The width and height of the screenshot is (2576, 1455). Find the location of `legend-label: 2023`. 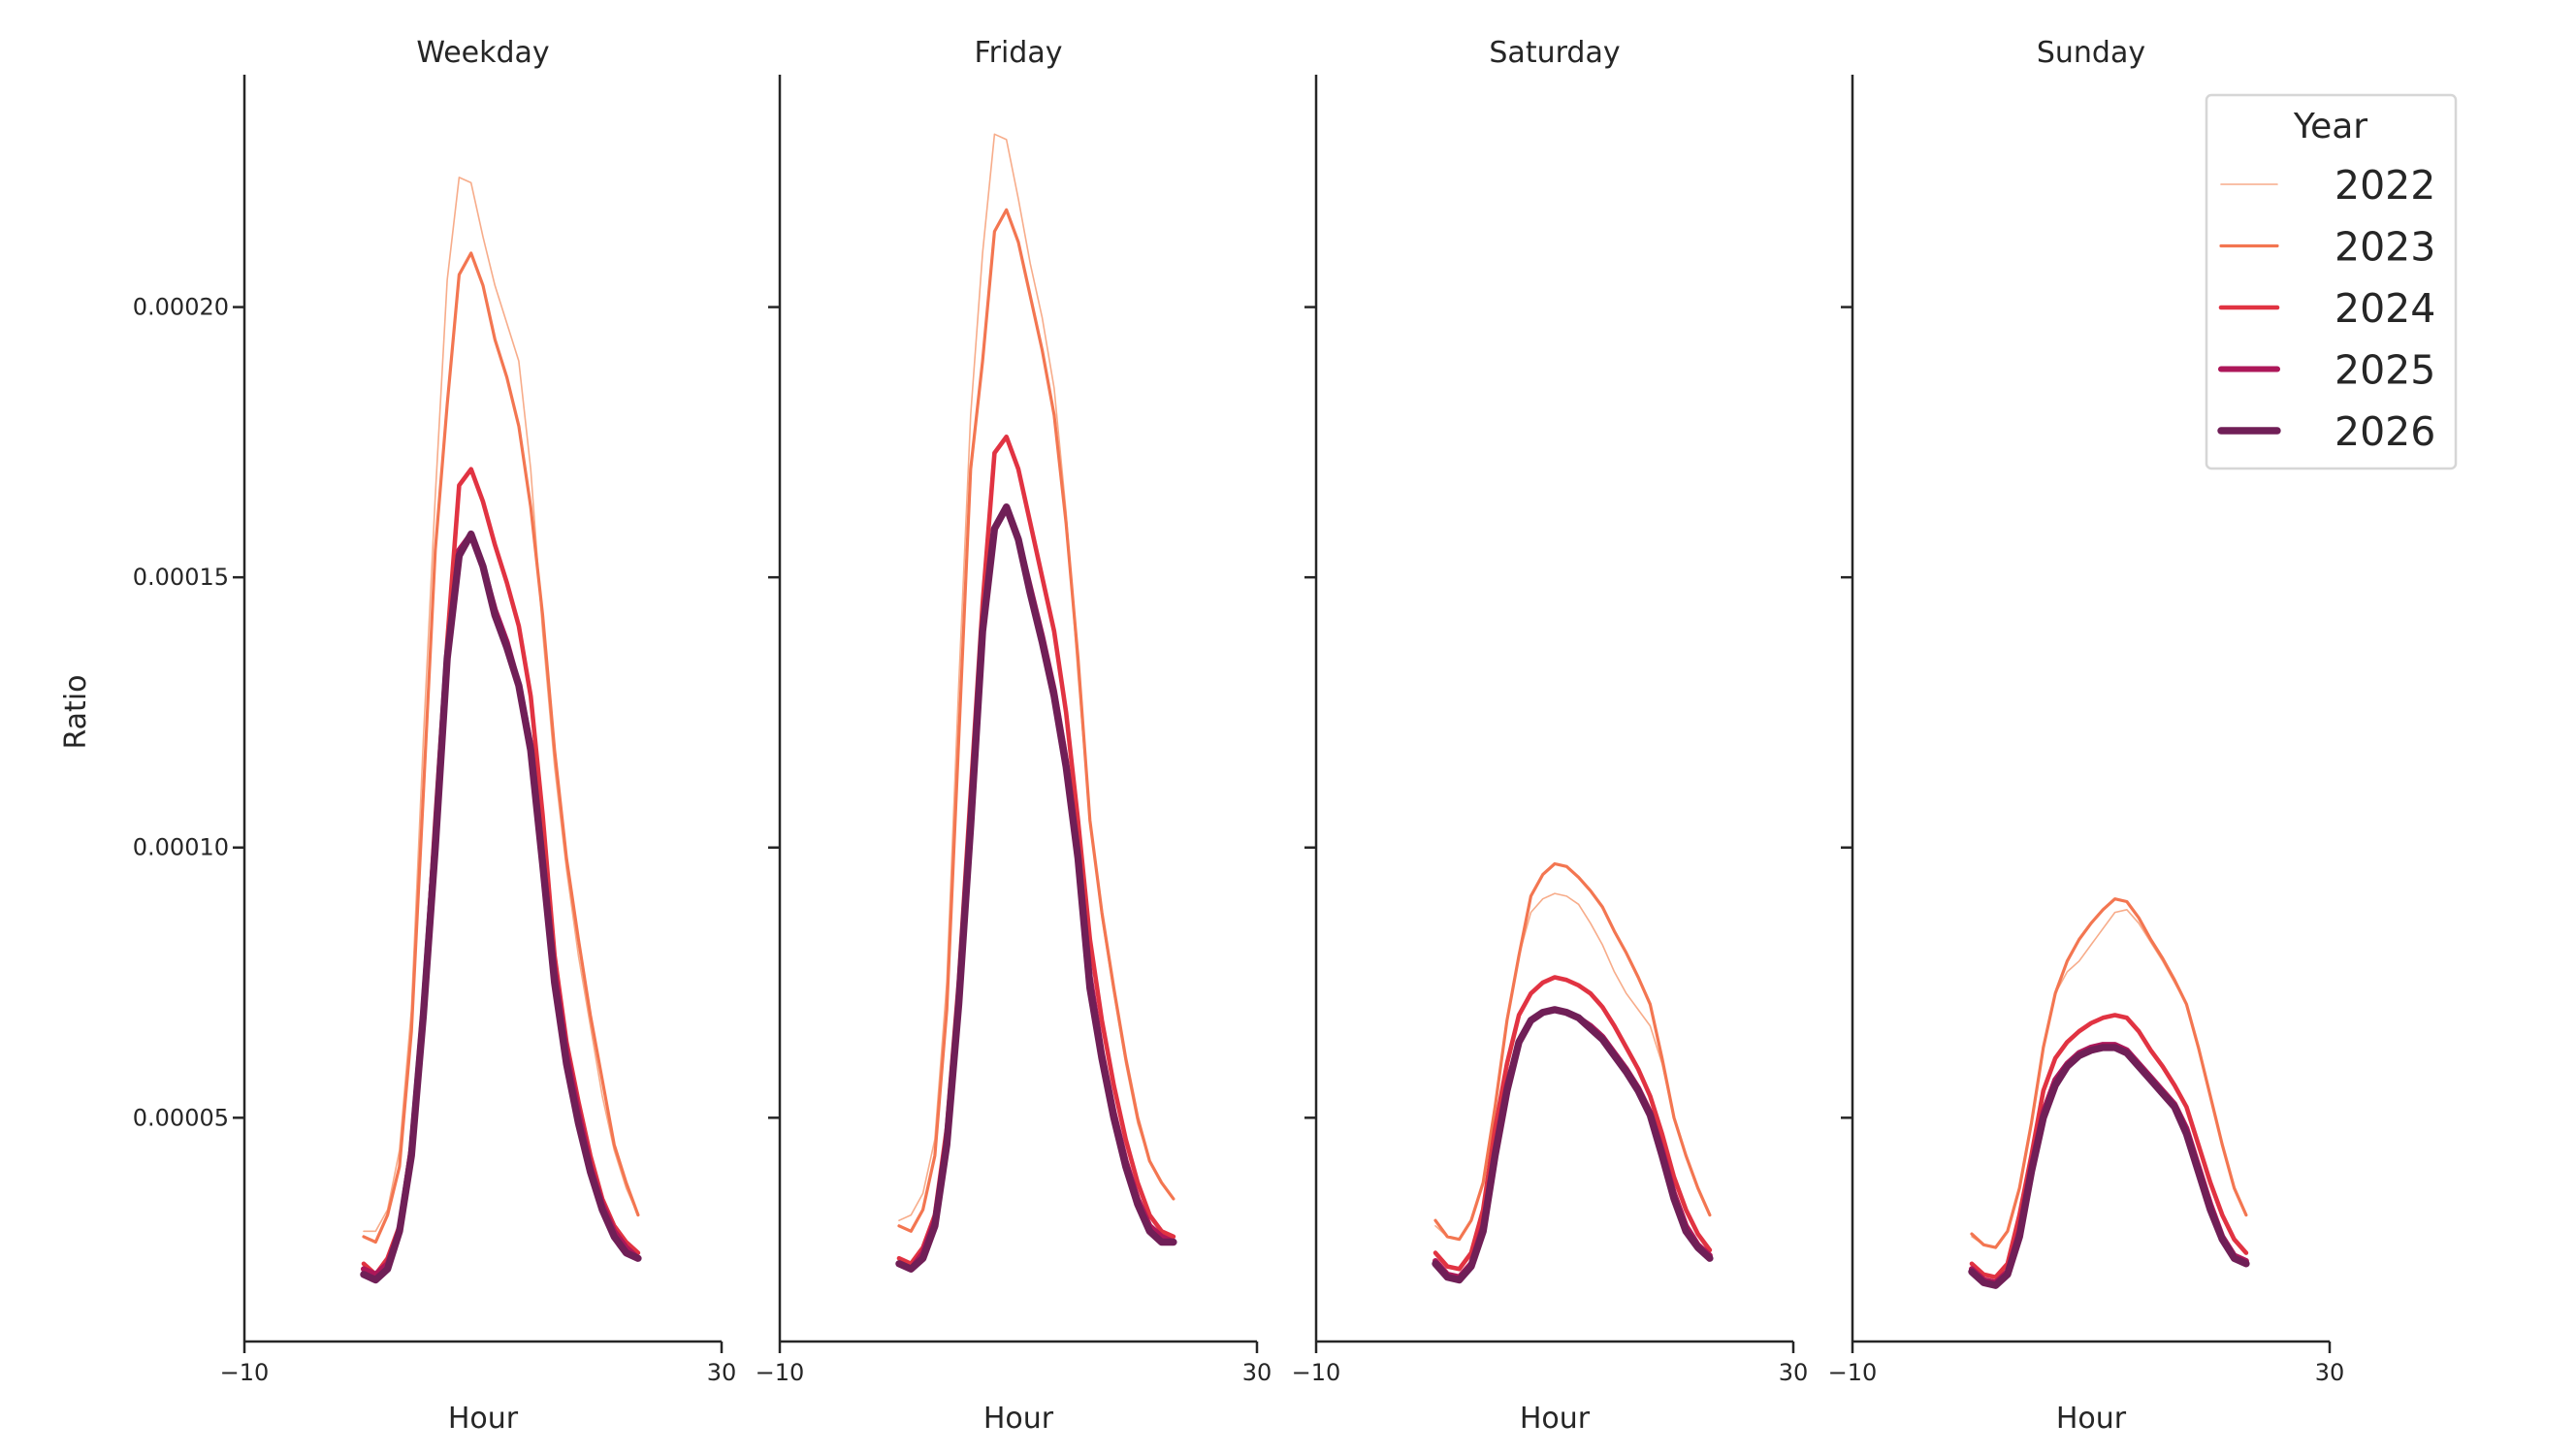

legend-label: 2023 is located at coordinates (2384, 247).